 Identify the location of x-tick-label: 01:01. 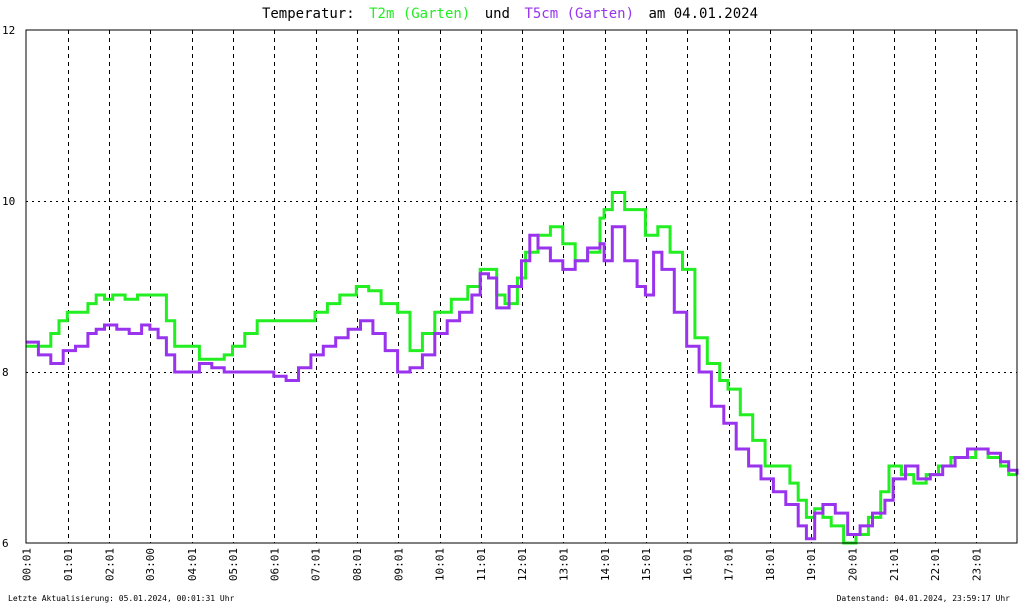
(68, 564).